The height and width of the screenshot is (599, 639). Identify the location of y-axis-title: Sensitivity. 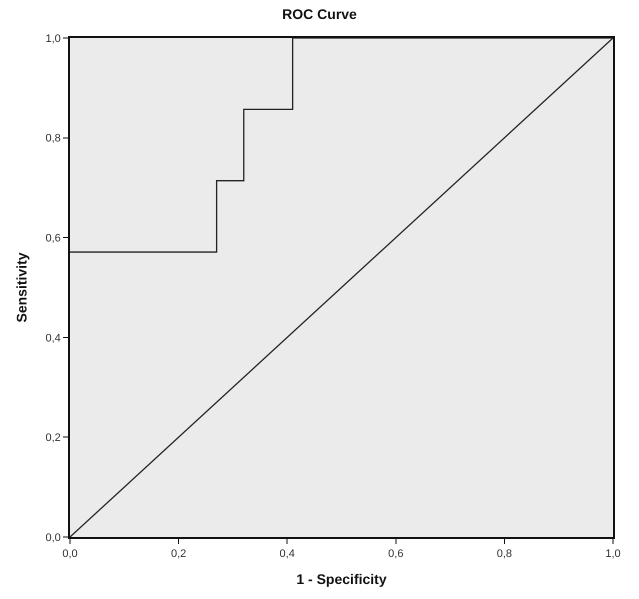
(22, 287).